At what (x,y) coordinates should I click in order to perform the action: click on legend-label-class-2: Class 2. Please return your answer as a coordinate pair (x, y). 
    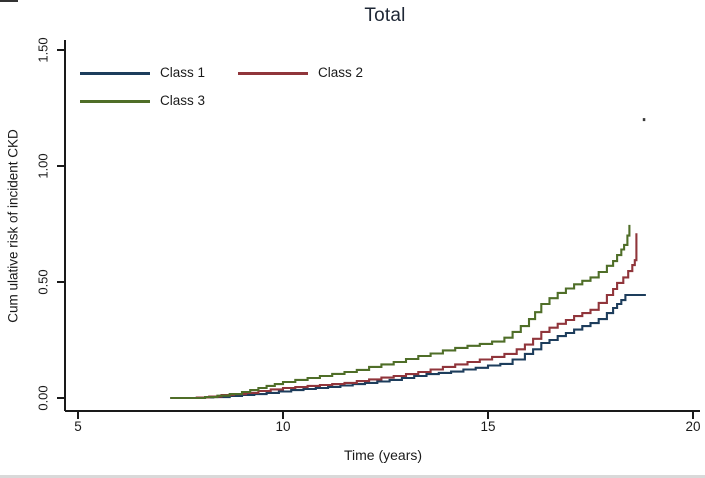
    Looking at the image, I should click on (341, 72).